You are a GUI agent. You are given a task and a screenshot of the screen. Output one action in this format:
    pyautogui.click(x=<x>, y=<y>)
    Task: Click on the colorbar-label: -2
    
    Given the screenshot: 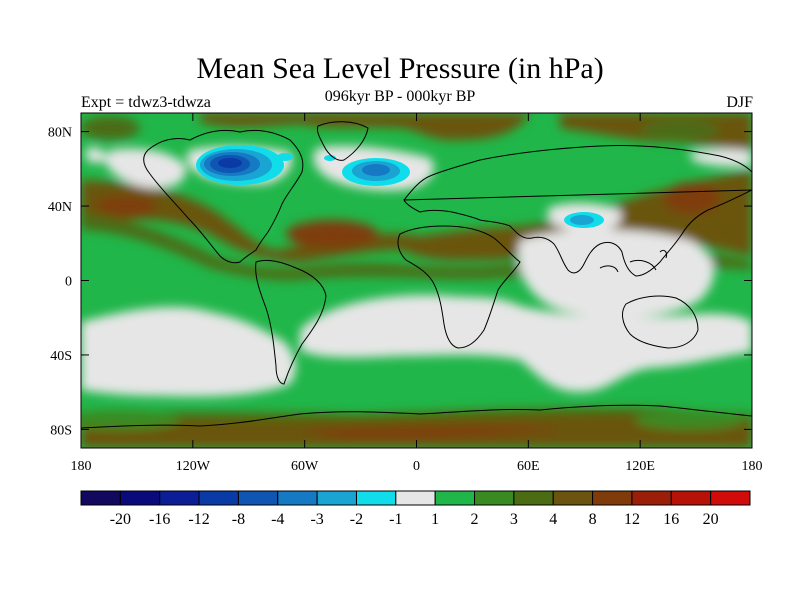 What is the action you would take?
    pyautogui.click(x=356, y=519)
    